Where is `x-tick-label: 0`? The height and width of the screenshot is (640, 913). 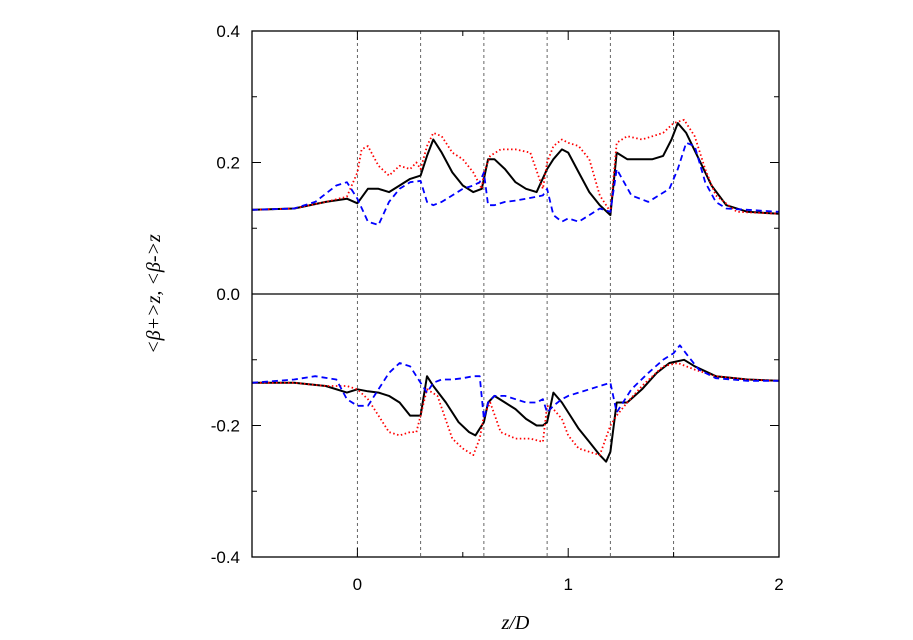
x-tick-label: 0 is located at coordinates (357, 584).